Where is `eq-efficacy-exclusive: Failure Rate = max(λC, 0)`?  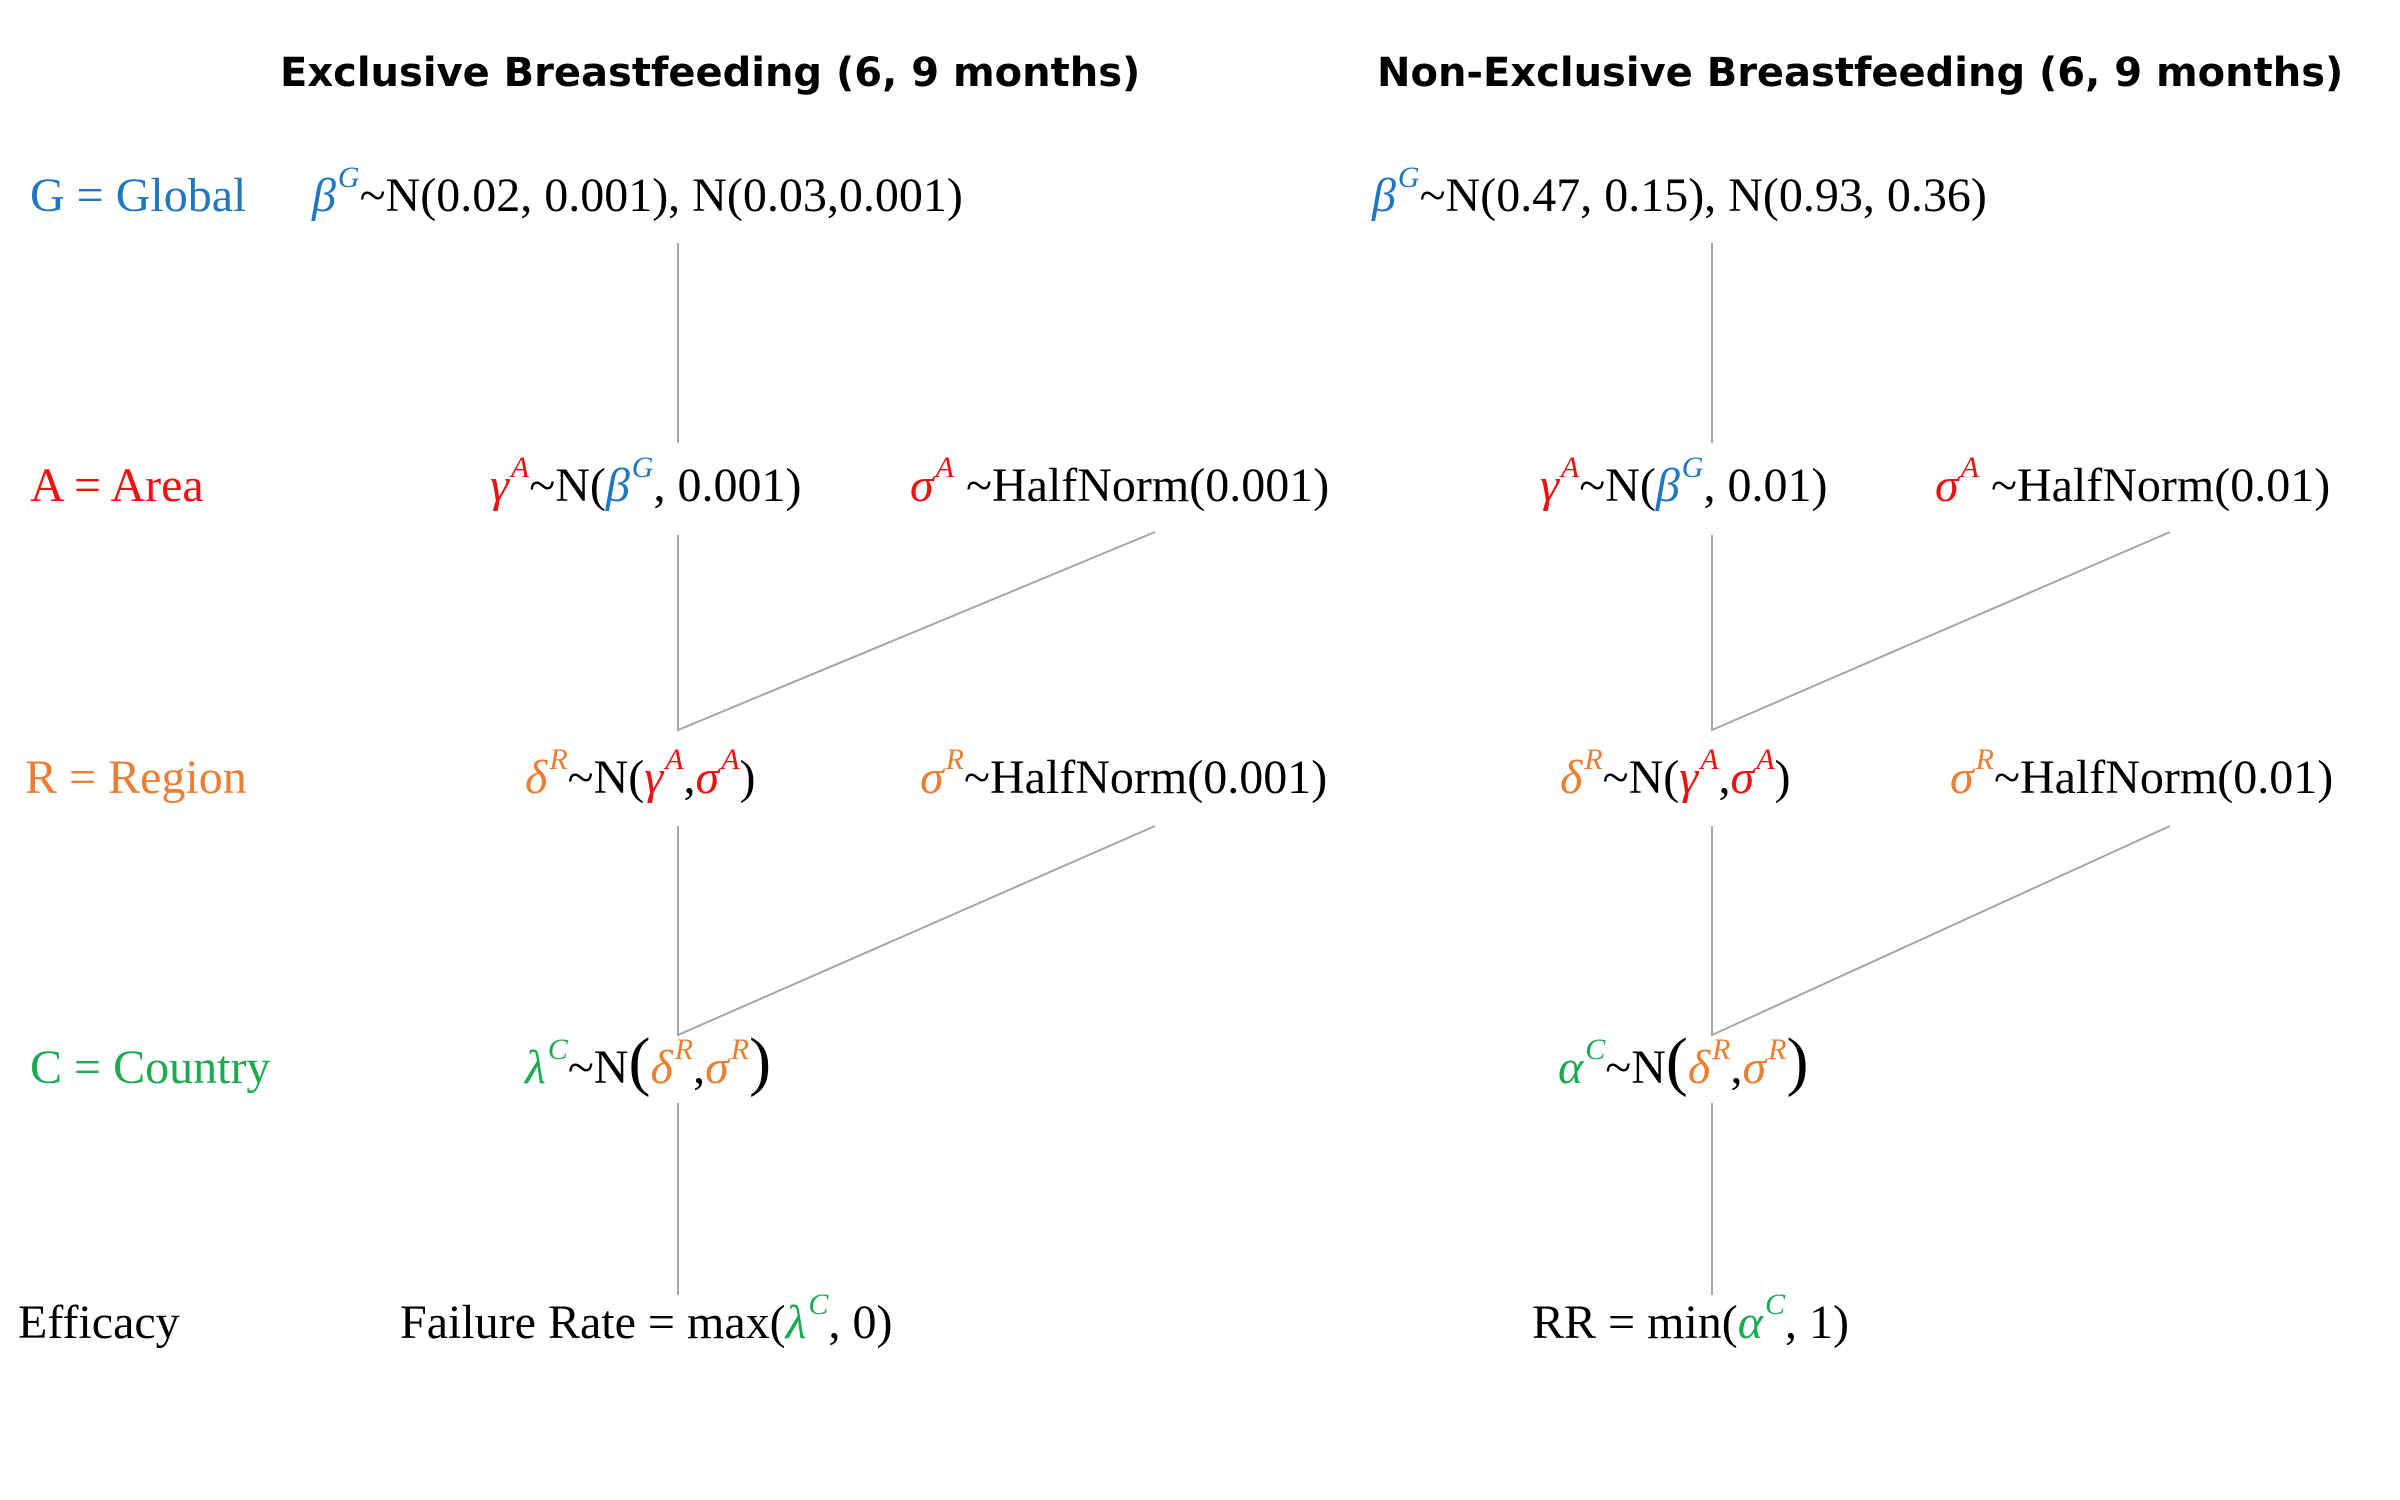 eq-efficacy-exclusive: Failure Rate = max(λC, 0) is located at coordinates (646, 1320).